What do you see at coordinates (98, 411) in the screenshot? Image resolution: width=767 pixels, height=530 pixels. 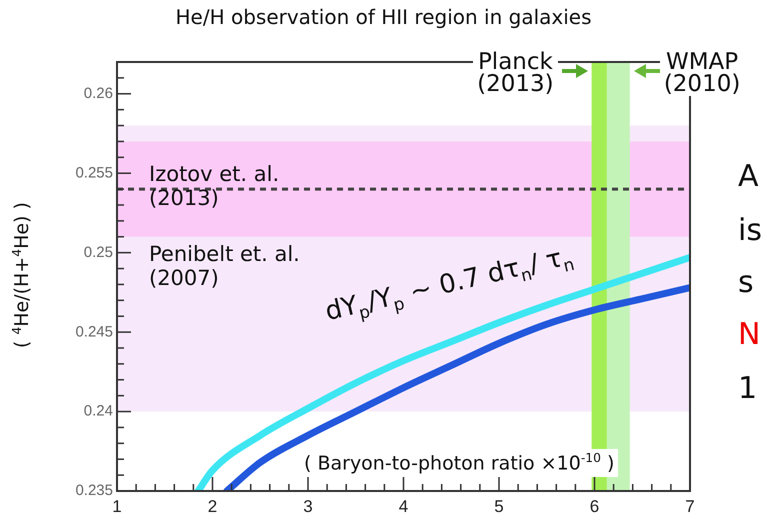 I see `y-tick-label: 0.24` at bounding box center [98, 411].